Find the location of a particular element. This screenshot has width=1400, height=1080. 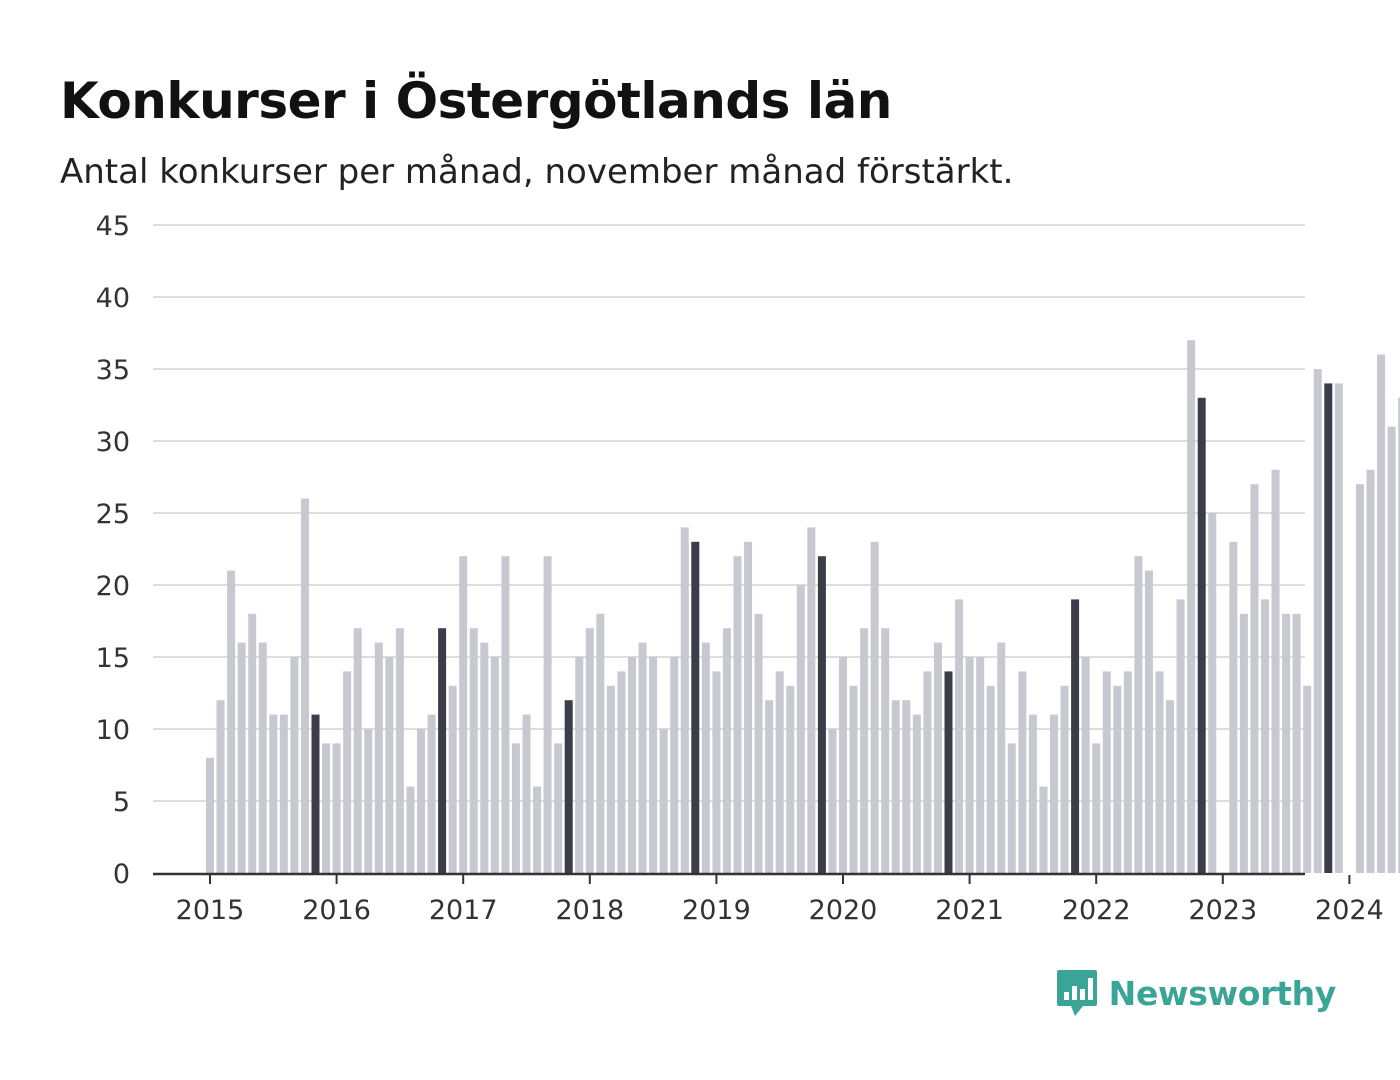

y-tick-label: 20 is located at coordinates (113, 586).